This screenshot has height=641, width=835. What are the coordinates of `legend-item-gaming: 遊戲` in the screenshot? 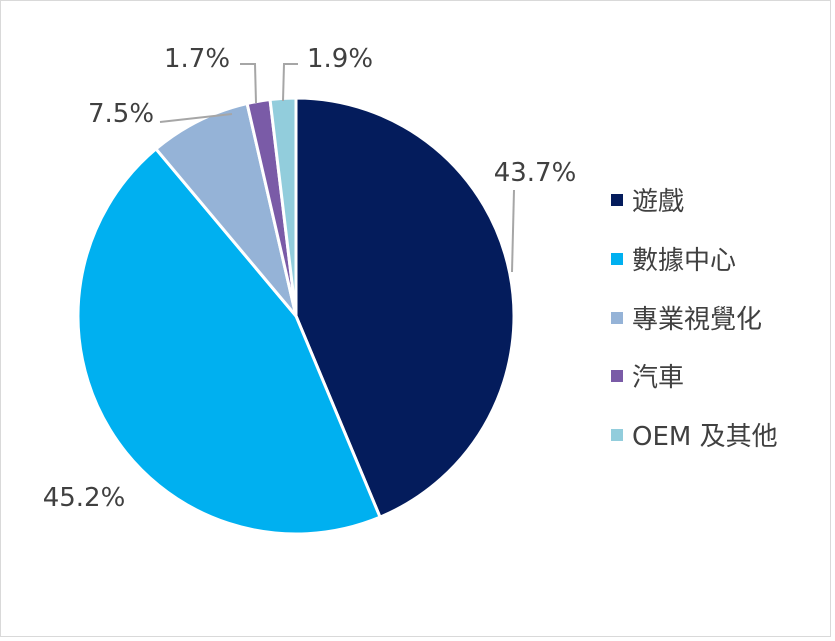 It's located at (647, 202).